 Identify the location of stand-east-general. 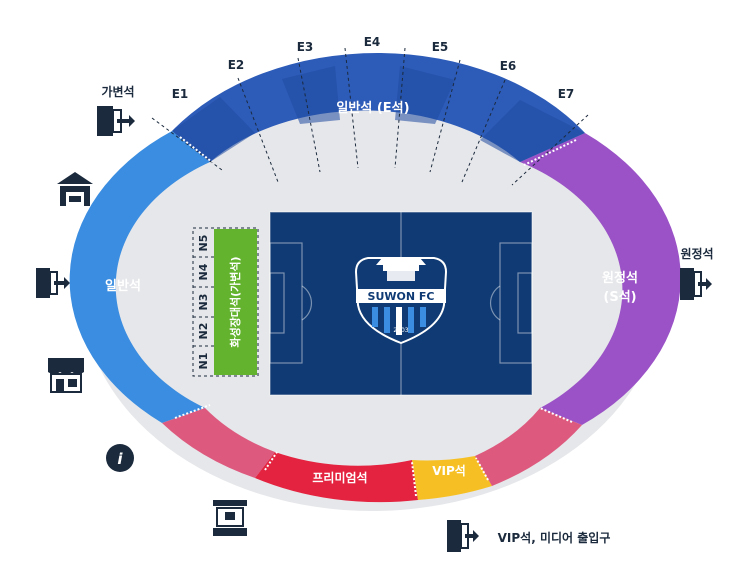
(378, 107).